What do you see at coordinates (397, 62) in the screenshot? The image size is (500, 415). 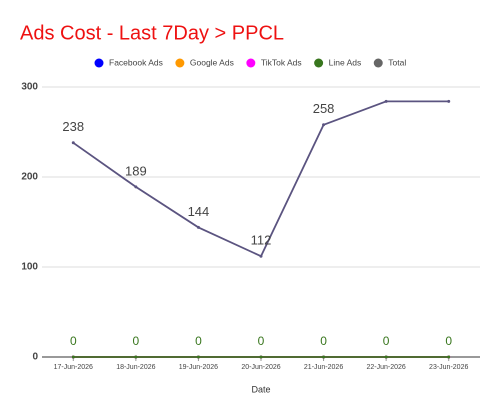 I see `legend-label: Total` at bounding box center [397, 62].